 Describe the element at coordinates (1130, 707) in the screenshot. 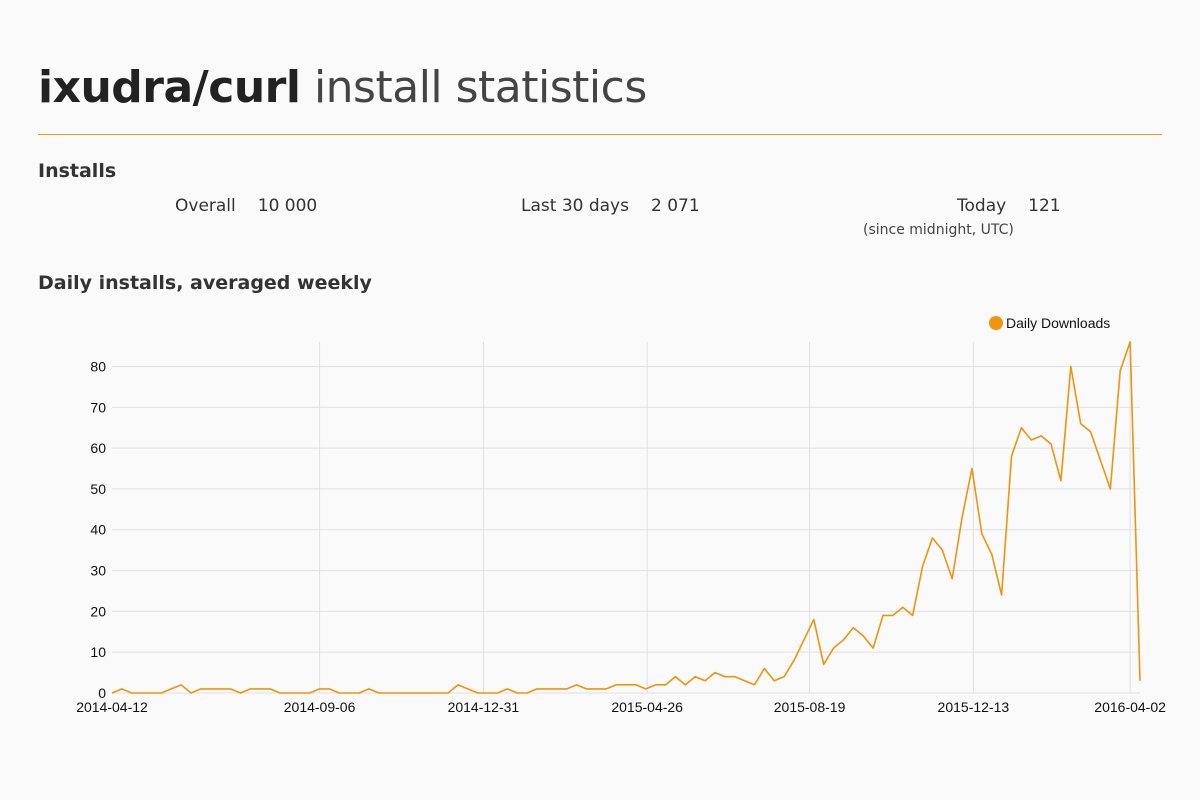

I see `x-tick-label: 2016-04-02` at that location.